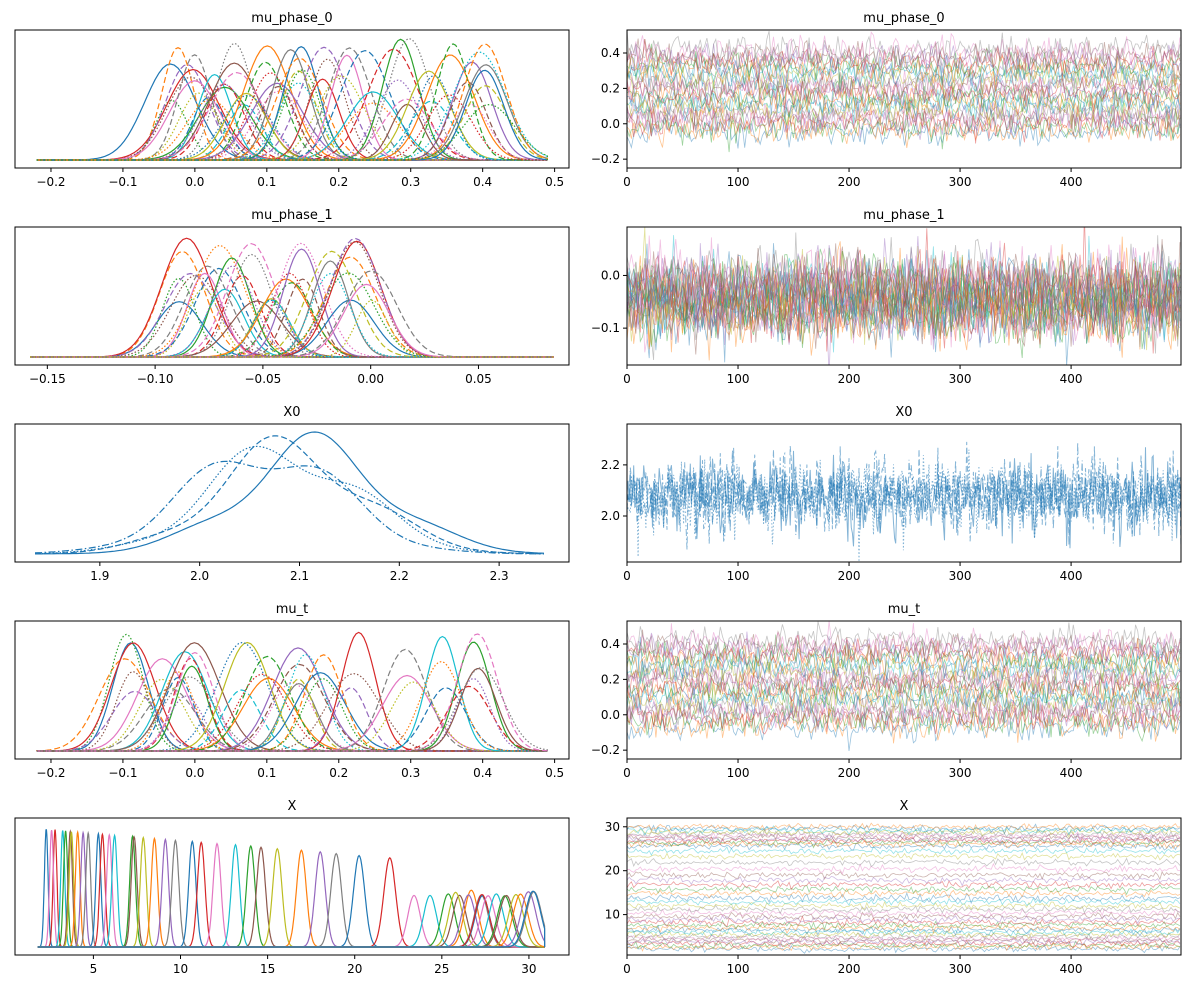 The width and height of the screenshot is (1189, 989). What do you see at coordinates (610, 88) in the screenshot?
I see `y-tick-label: 0.2` at bounding box center [610, 88].